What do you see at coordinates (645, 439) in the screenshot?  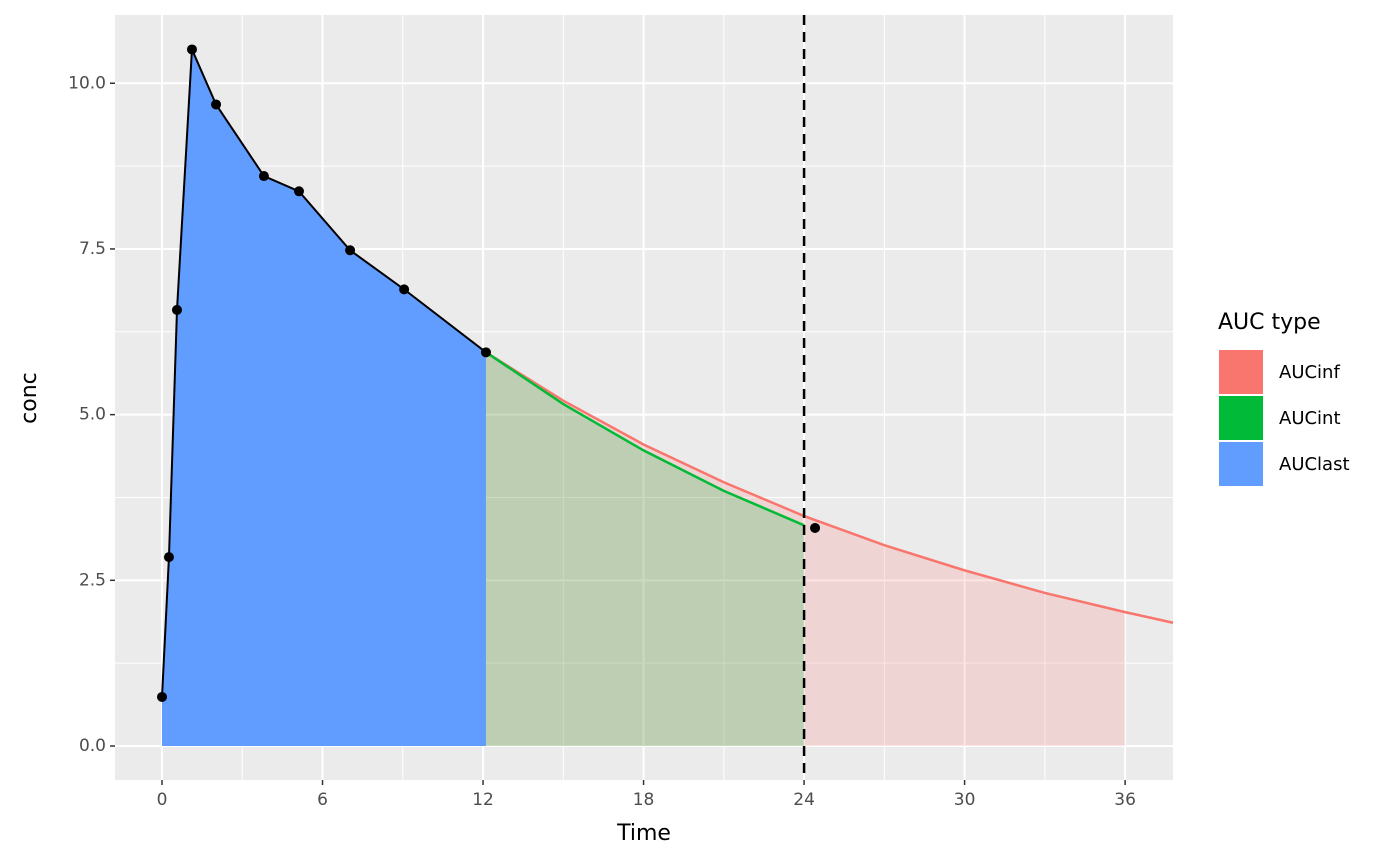 I see `extrapolation-line` at bounding box center [645, 439].